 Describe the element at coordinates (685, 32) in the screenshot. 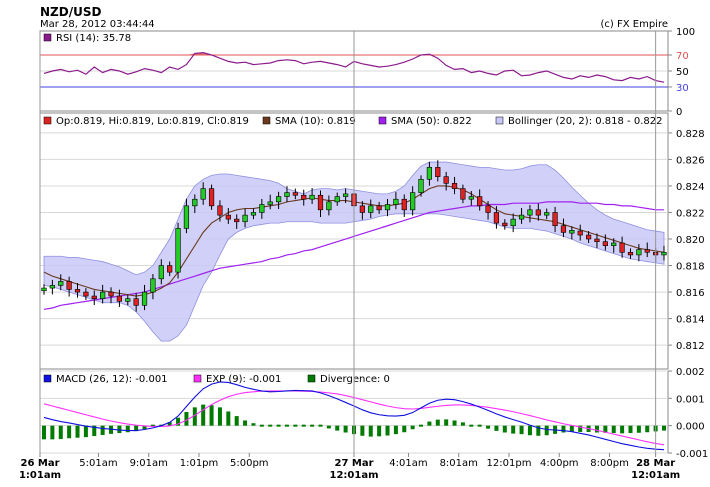

I see `rsi-tick-label: 100` at that location.